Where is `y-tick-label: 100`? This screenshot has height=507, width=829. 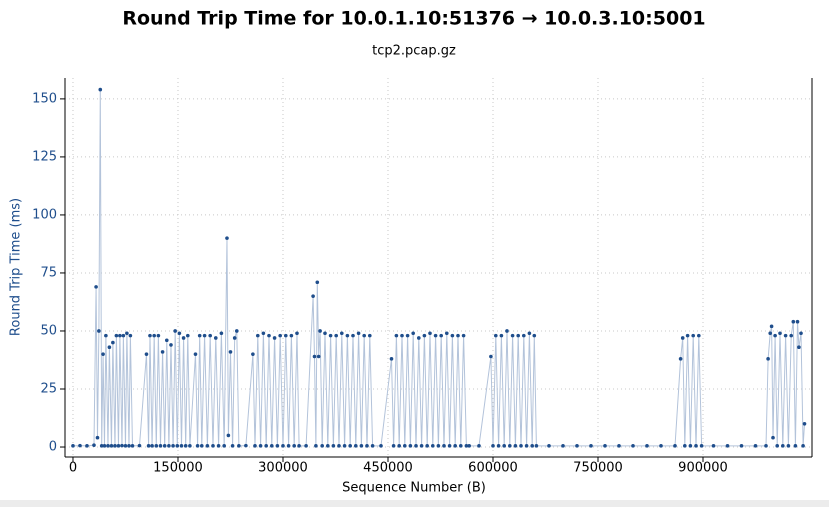 y-tick-label: 100 is located at coordinates (44, 214).